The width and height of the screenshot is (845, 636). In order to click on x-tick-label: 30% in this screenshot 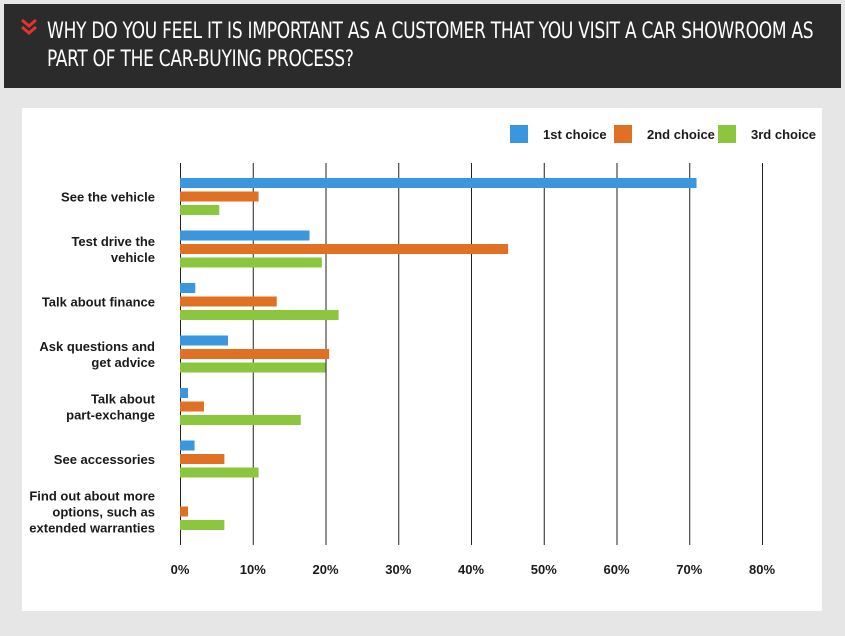, I will do `click(398, 569)`.